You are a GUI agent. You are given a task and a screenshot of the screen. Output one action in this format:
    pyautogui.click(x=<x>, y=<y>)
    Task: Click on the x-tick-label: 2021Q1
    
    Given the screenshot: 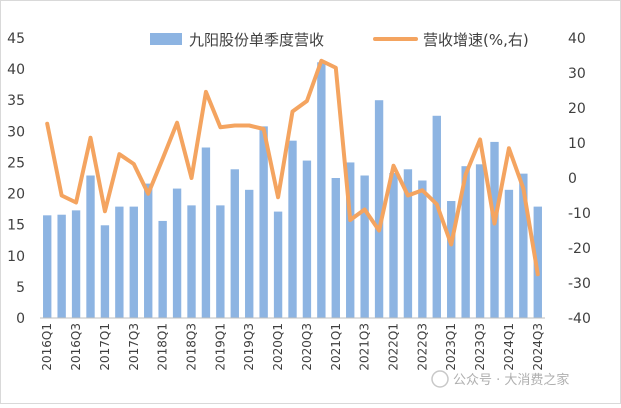 What is the action you would take?
    pyautogui.click(x=336, y=347)
    